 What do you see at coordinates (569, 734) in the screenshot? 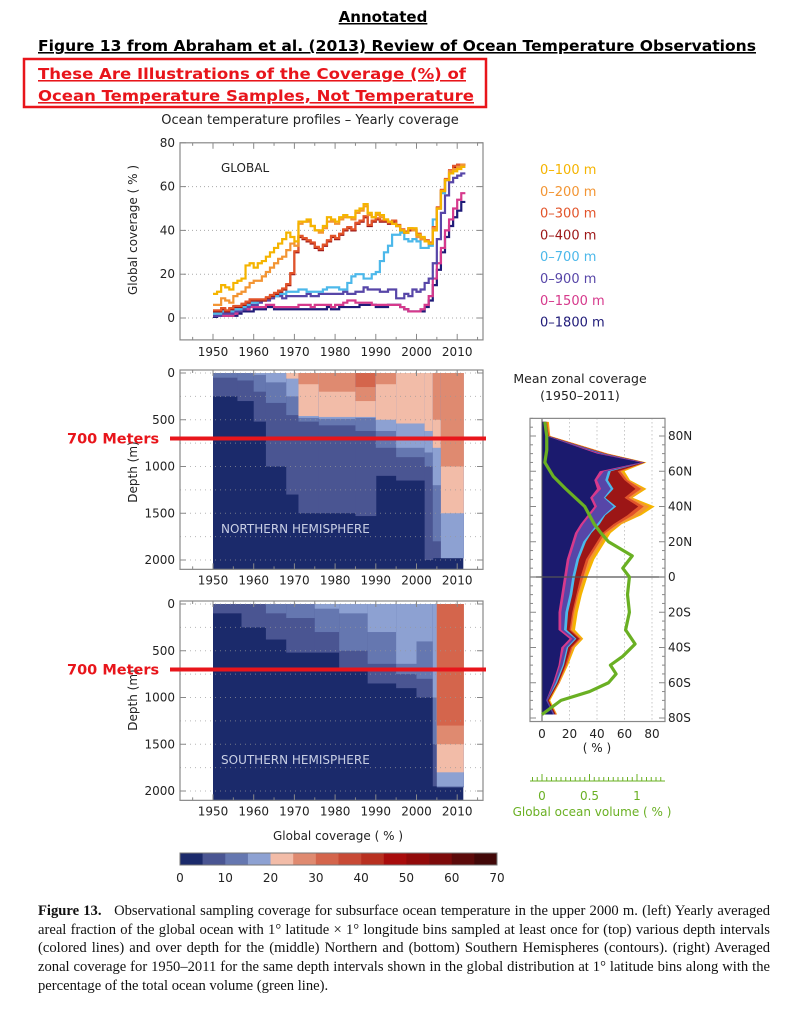
I see `x-tick-label: 20` at bounding box center [569, 734].